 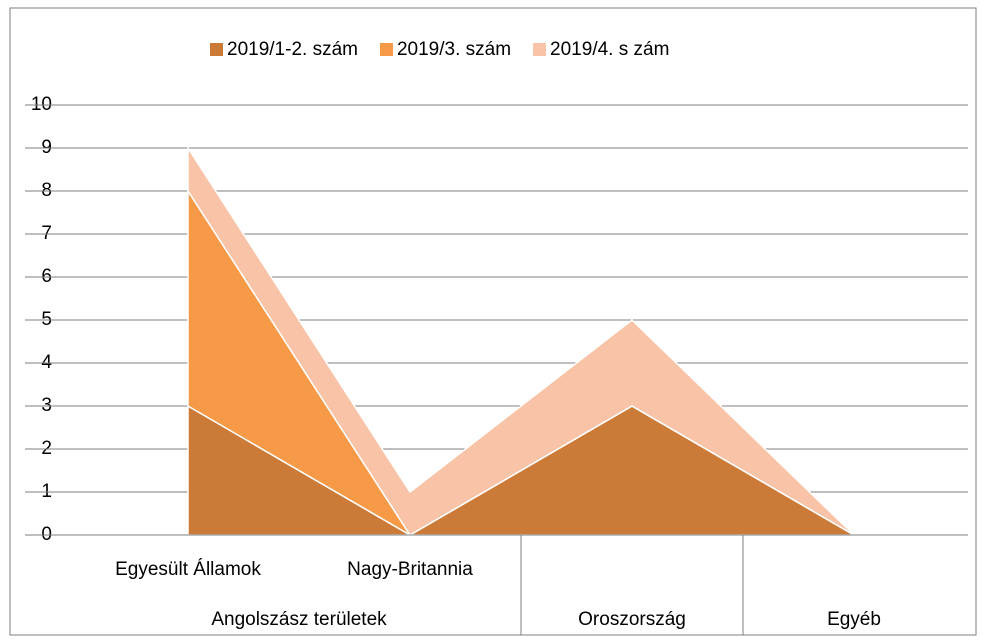 I want to click on legend-label: 2019/4. s zám, so click(x=609, y=49).